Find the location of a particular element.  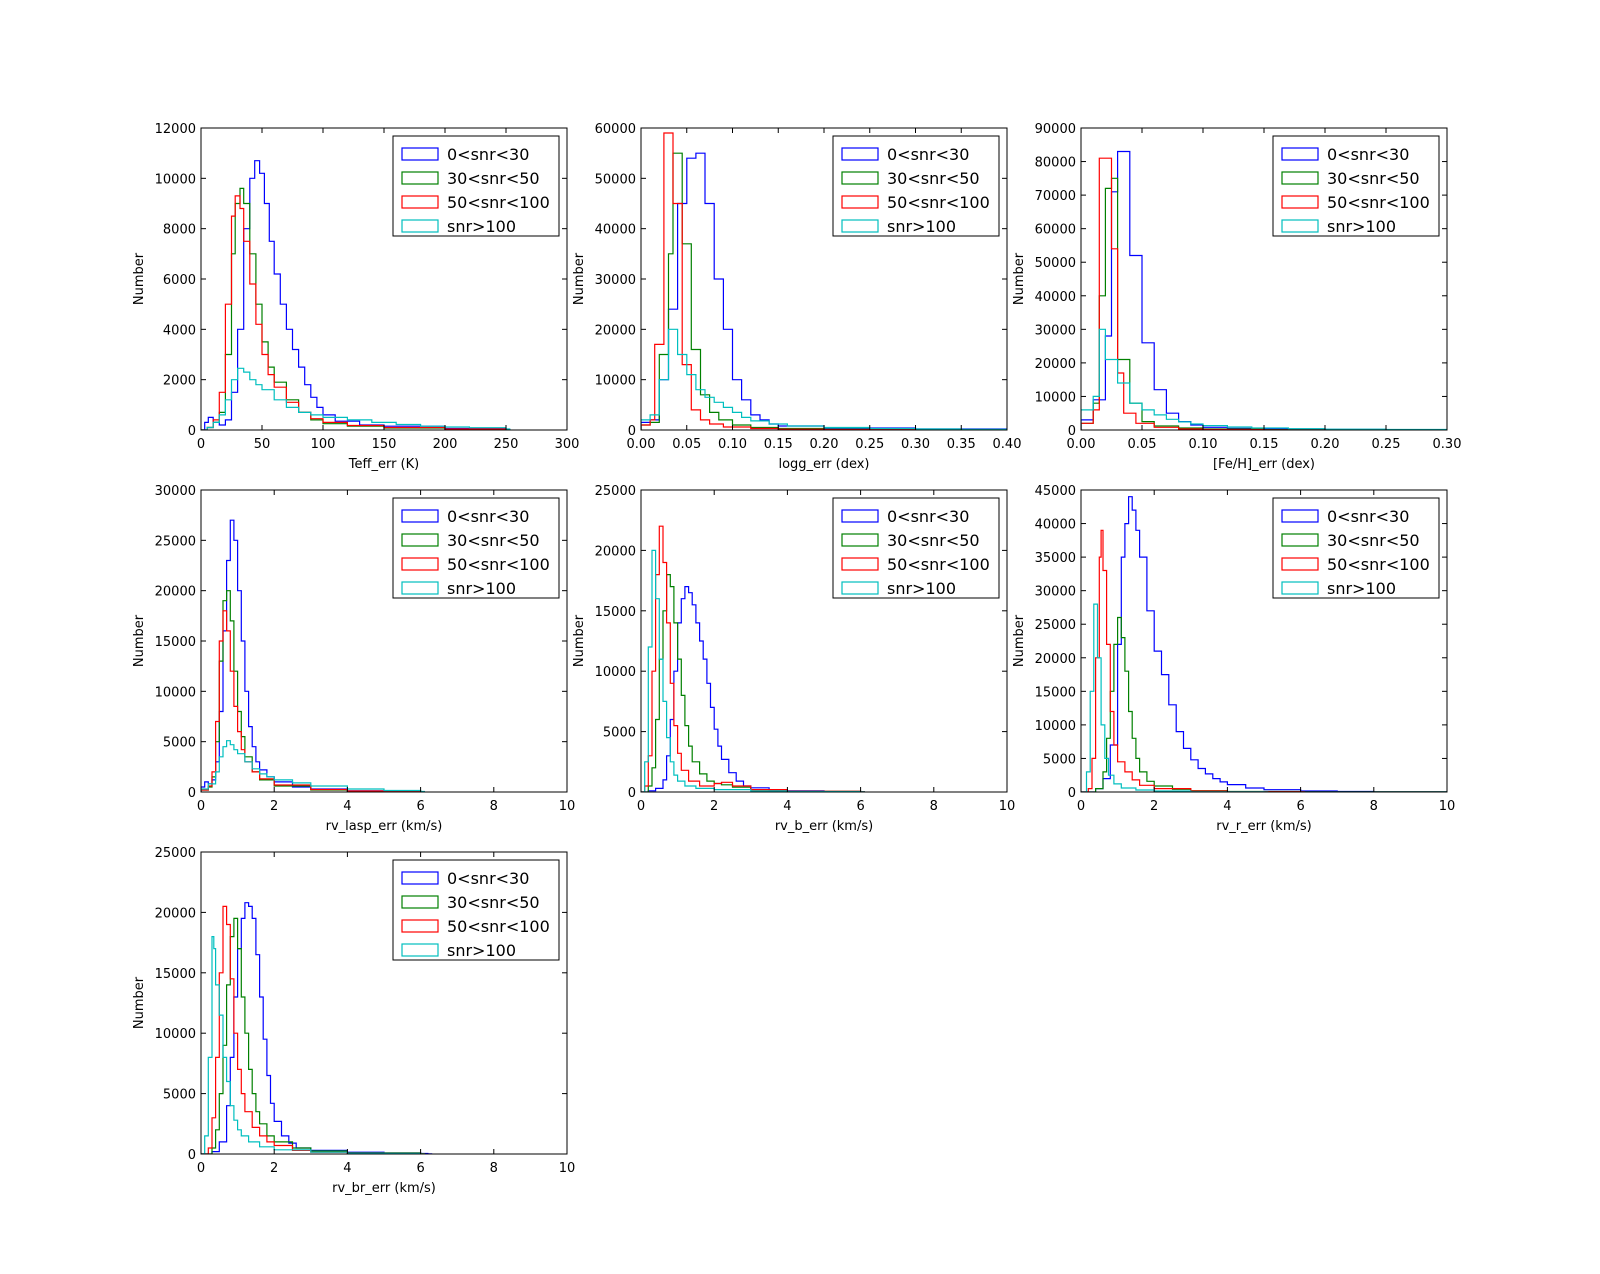

y-tick-label: 80000 is located at coordinates (1055, 163).